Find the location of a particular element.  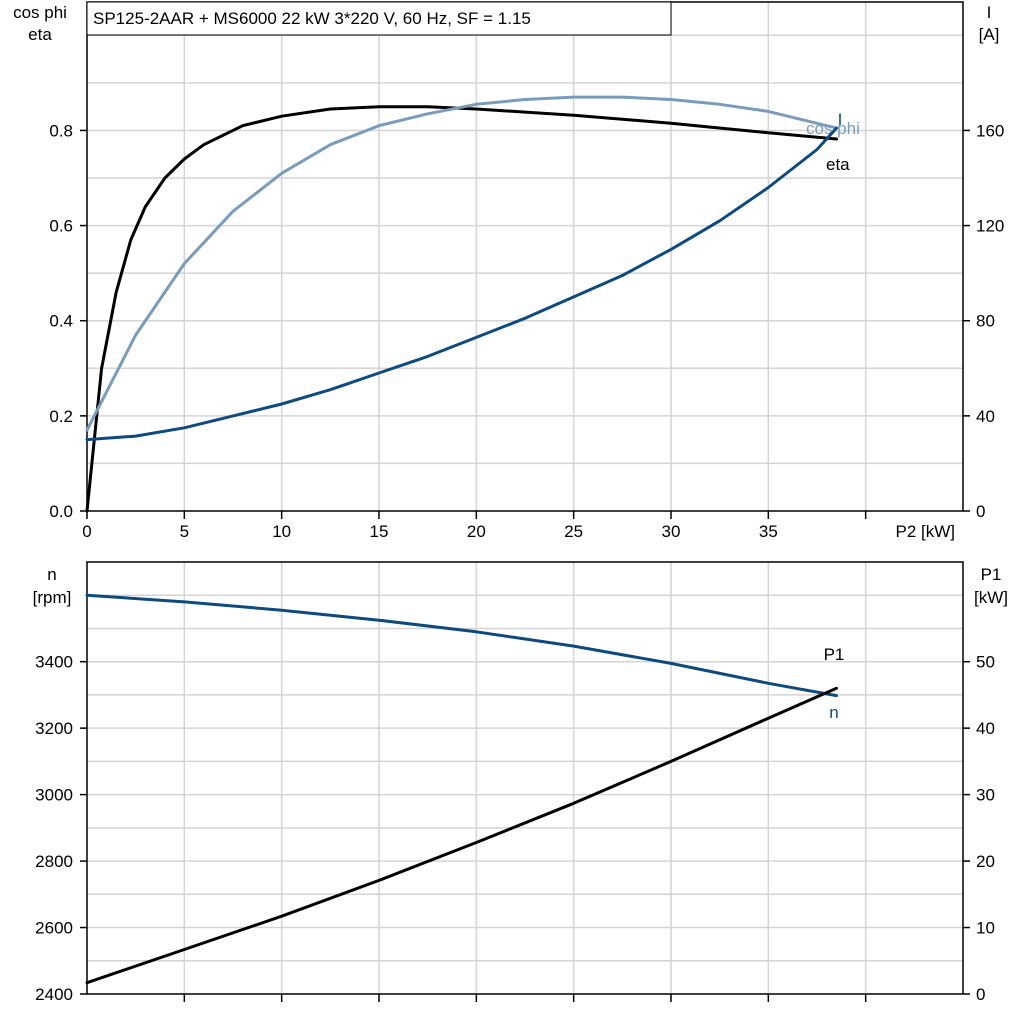

y-right-tick-label: 120 is located at coordinates (990, 226).